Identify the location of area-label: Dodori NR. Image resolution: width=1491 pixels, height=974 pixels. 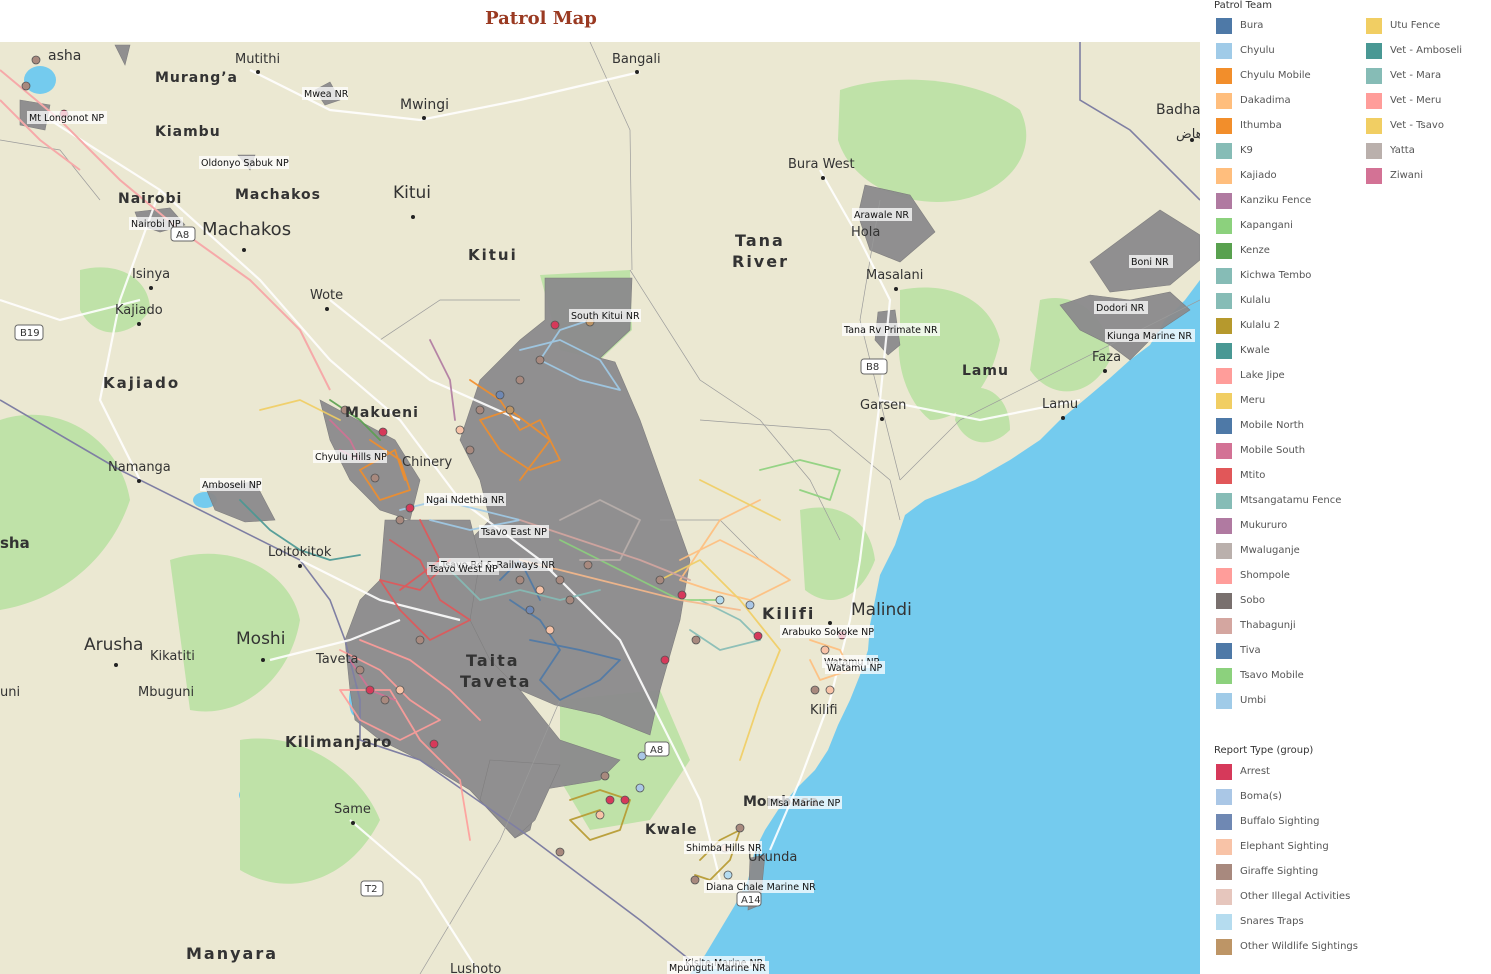
(1121, 307).